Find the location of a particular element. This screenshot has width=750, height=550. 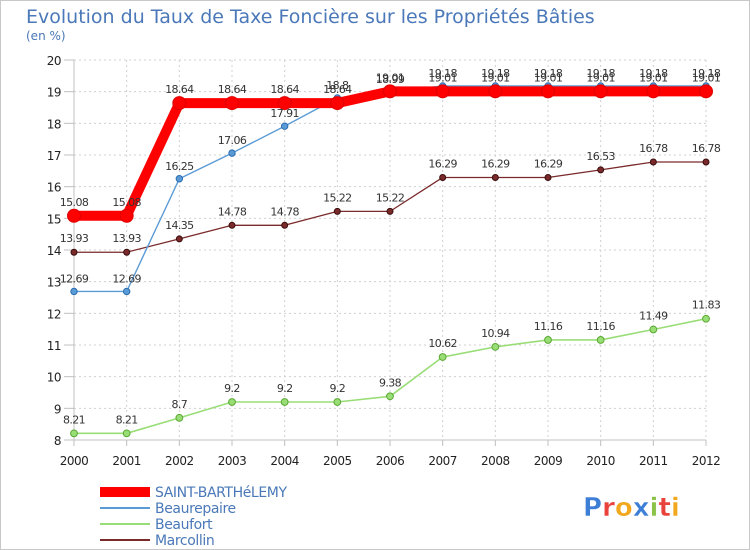

legend-label: SAINT-BARTHéLEMY is located at coordinates (221, 493).